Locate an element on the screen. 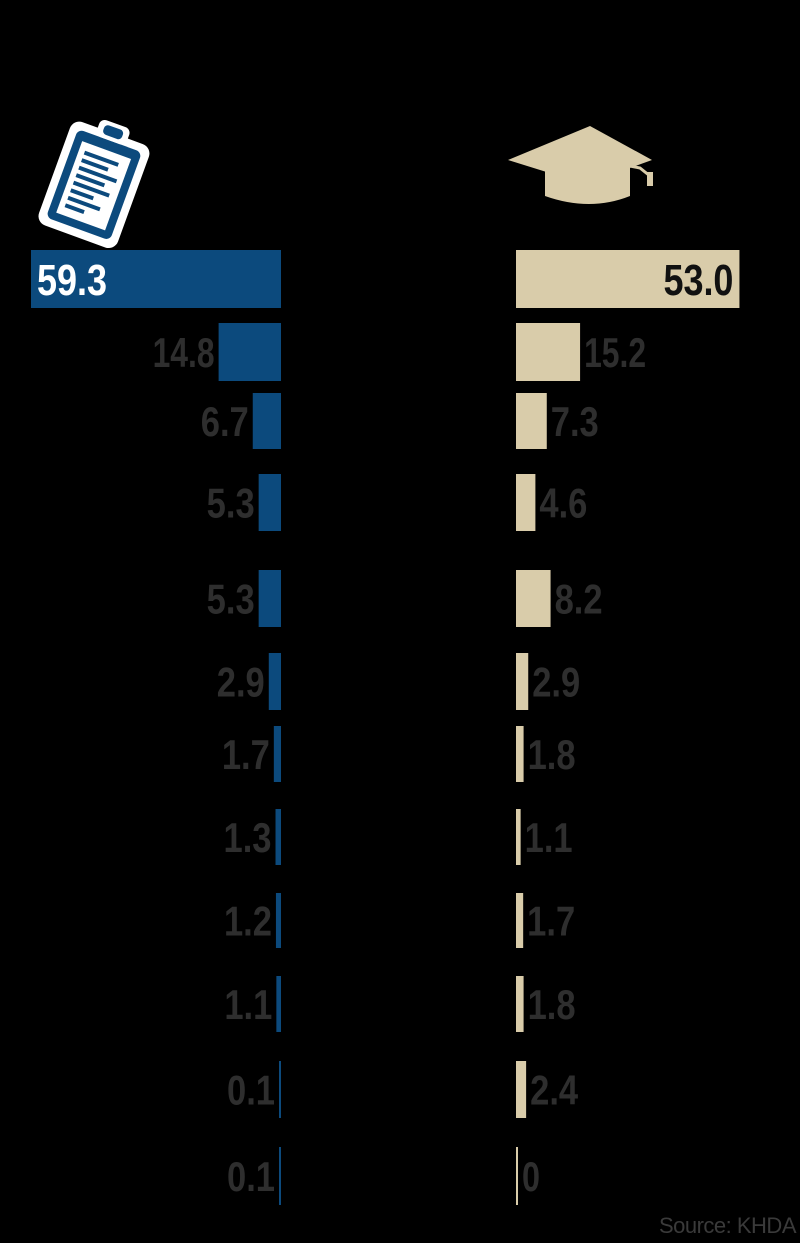 This screenshot has width=800, height=1243. left-value-label-7: 1.7 is located at coordinates (246, 754).